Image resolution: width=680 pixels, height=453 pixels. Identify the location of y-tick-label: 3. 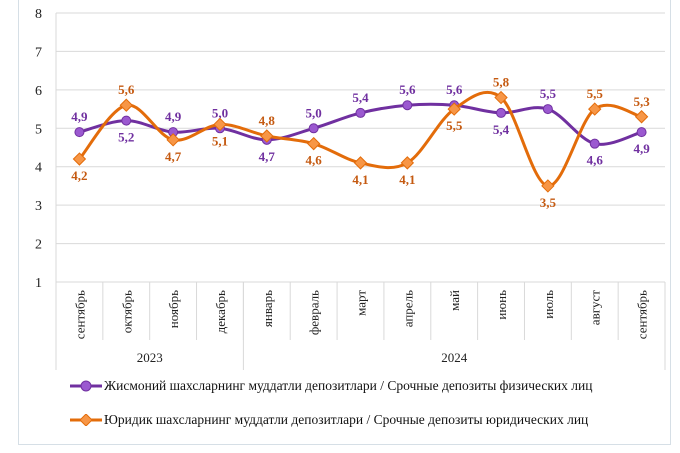
(38, 206).